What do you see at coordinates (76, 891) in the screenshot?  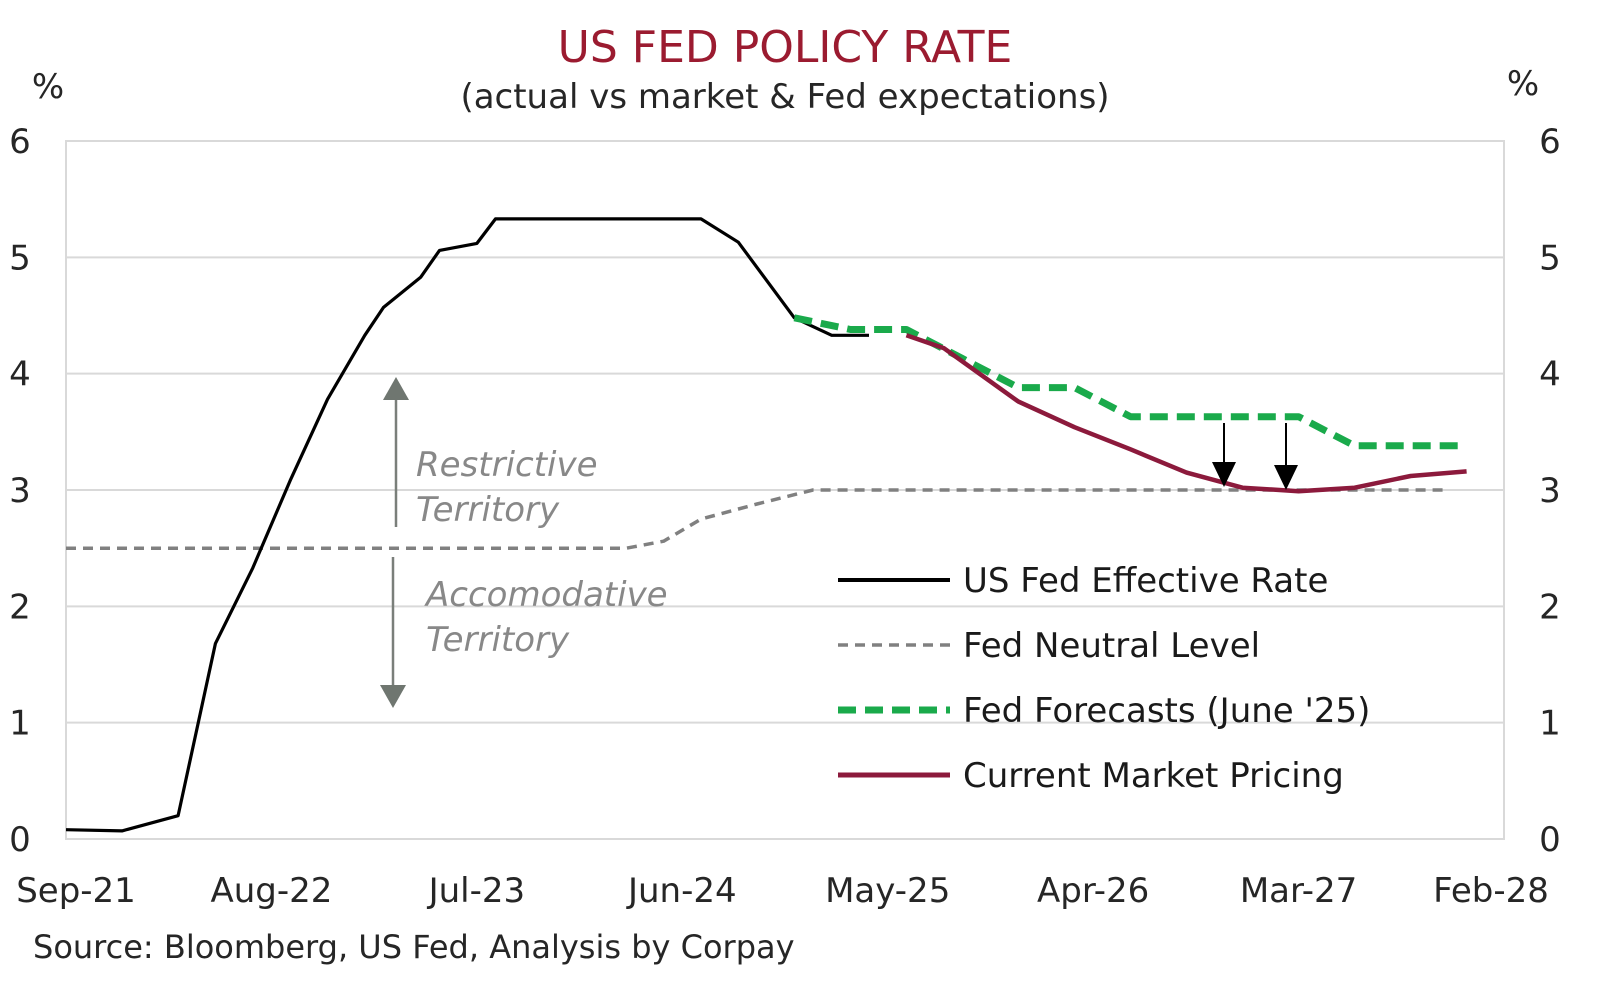 I see `x-tick-label: Sep-21` at bounding box center [76, 891].